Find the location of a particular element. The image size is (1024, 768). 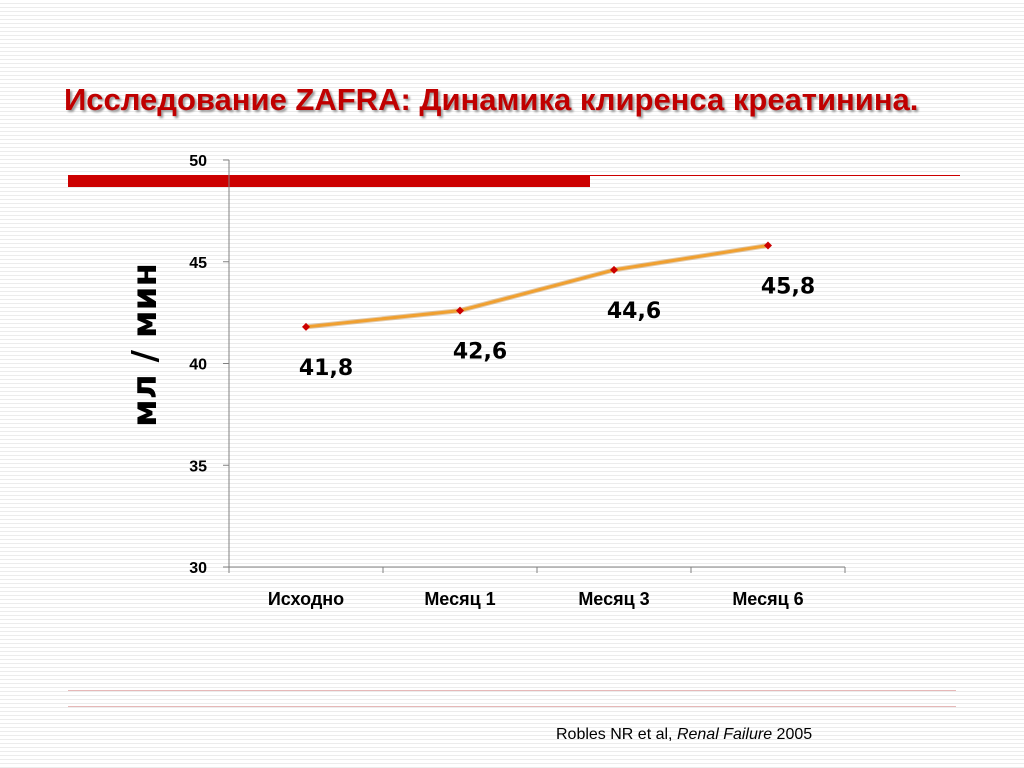

data-label-0: 41,8 is located at coordinates (326, 368).